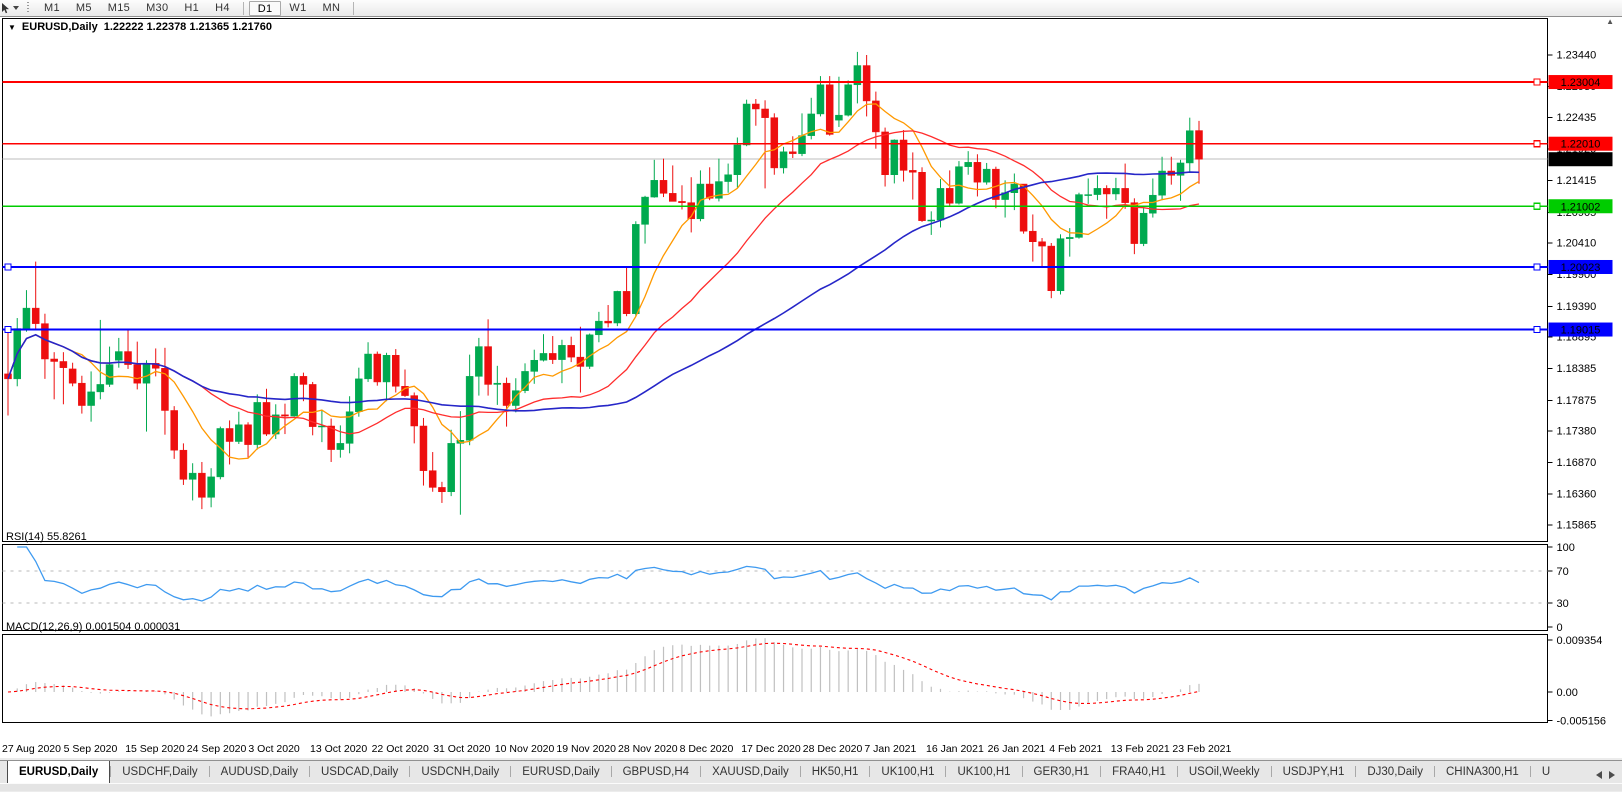 Image resolution: width=1622 pixels, height=792 pixels. I want to click on timeframe-W1: W1, so click(298, 7).